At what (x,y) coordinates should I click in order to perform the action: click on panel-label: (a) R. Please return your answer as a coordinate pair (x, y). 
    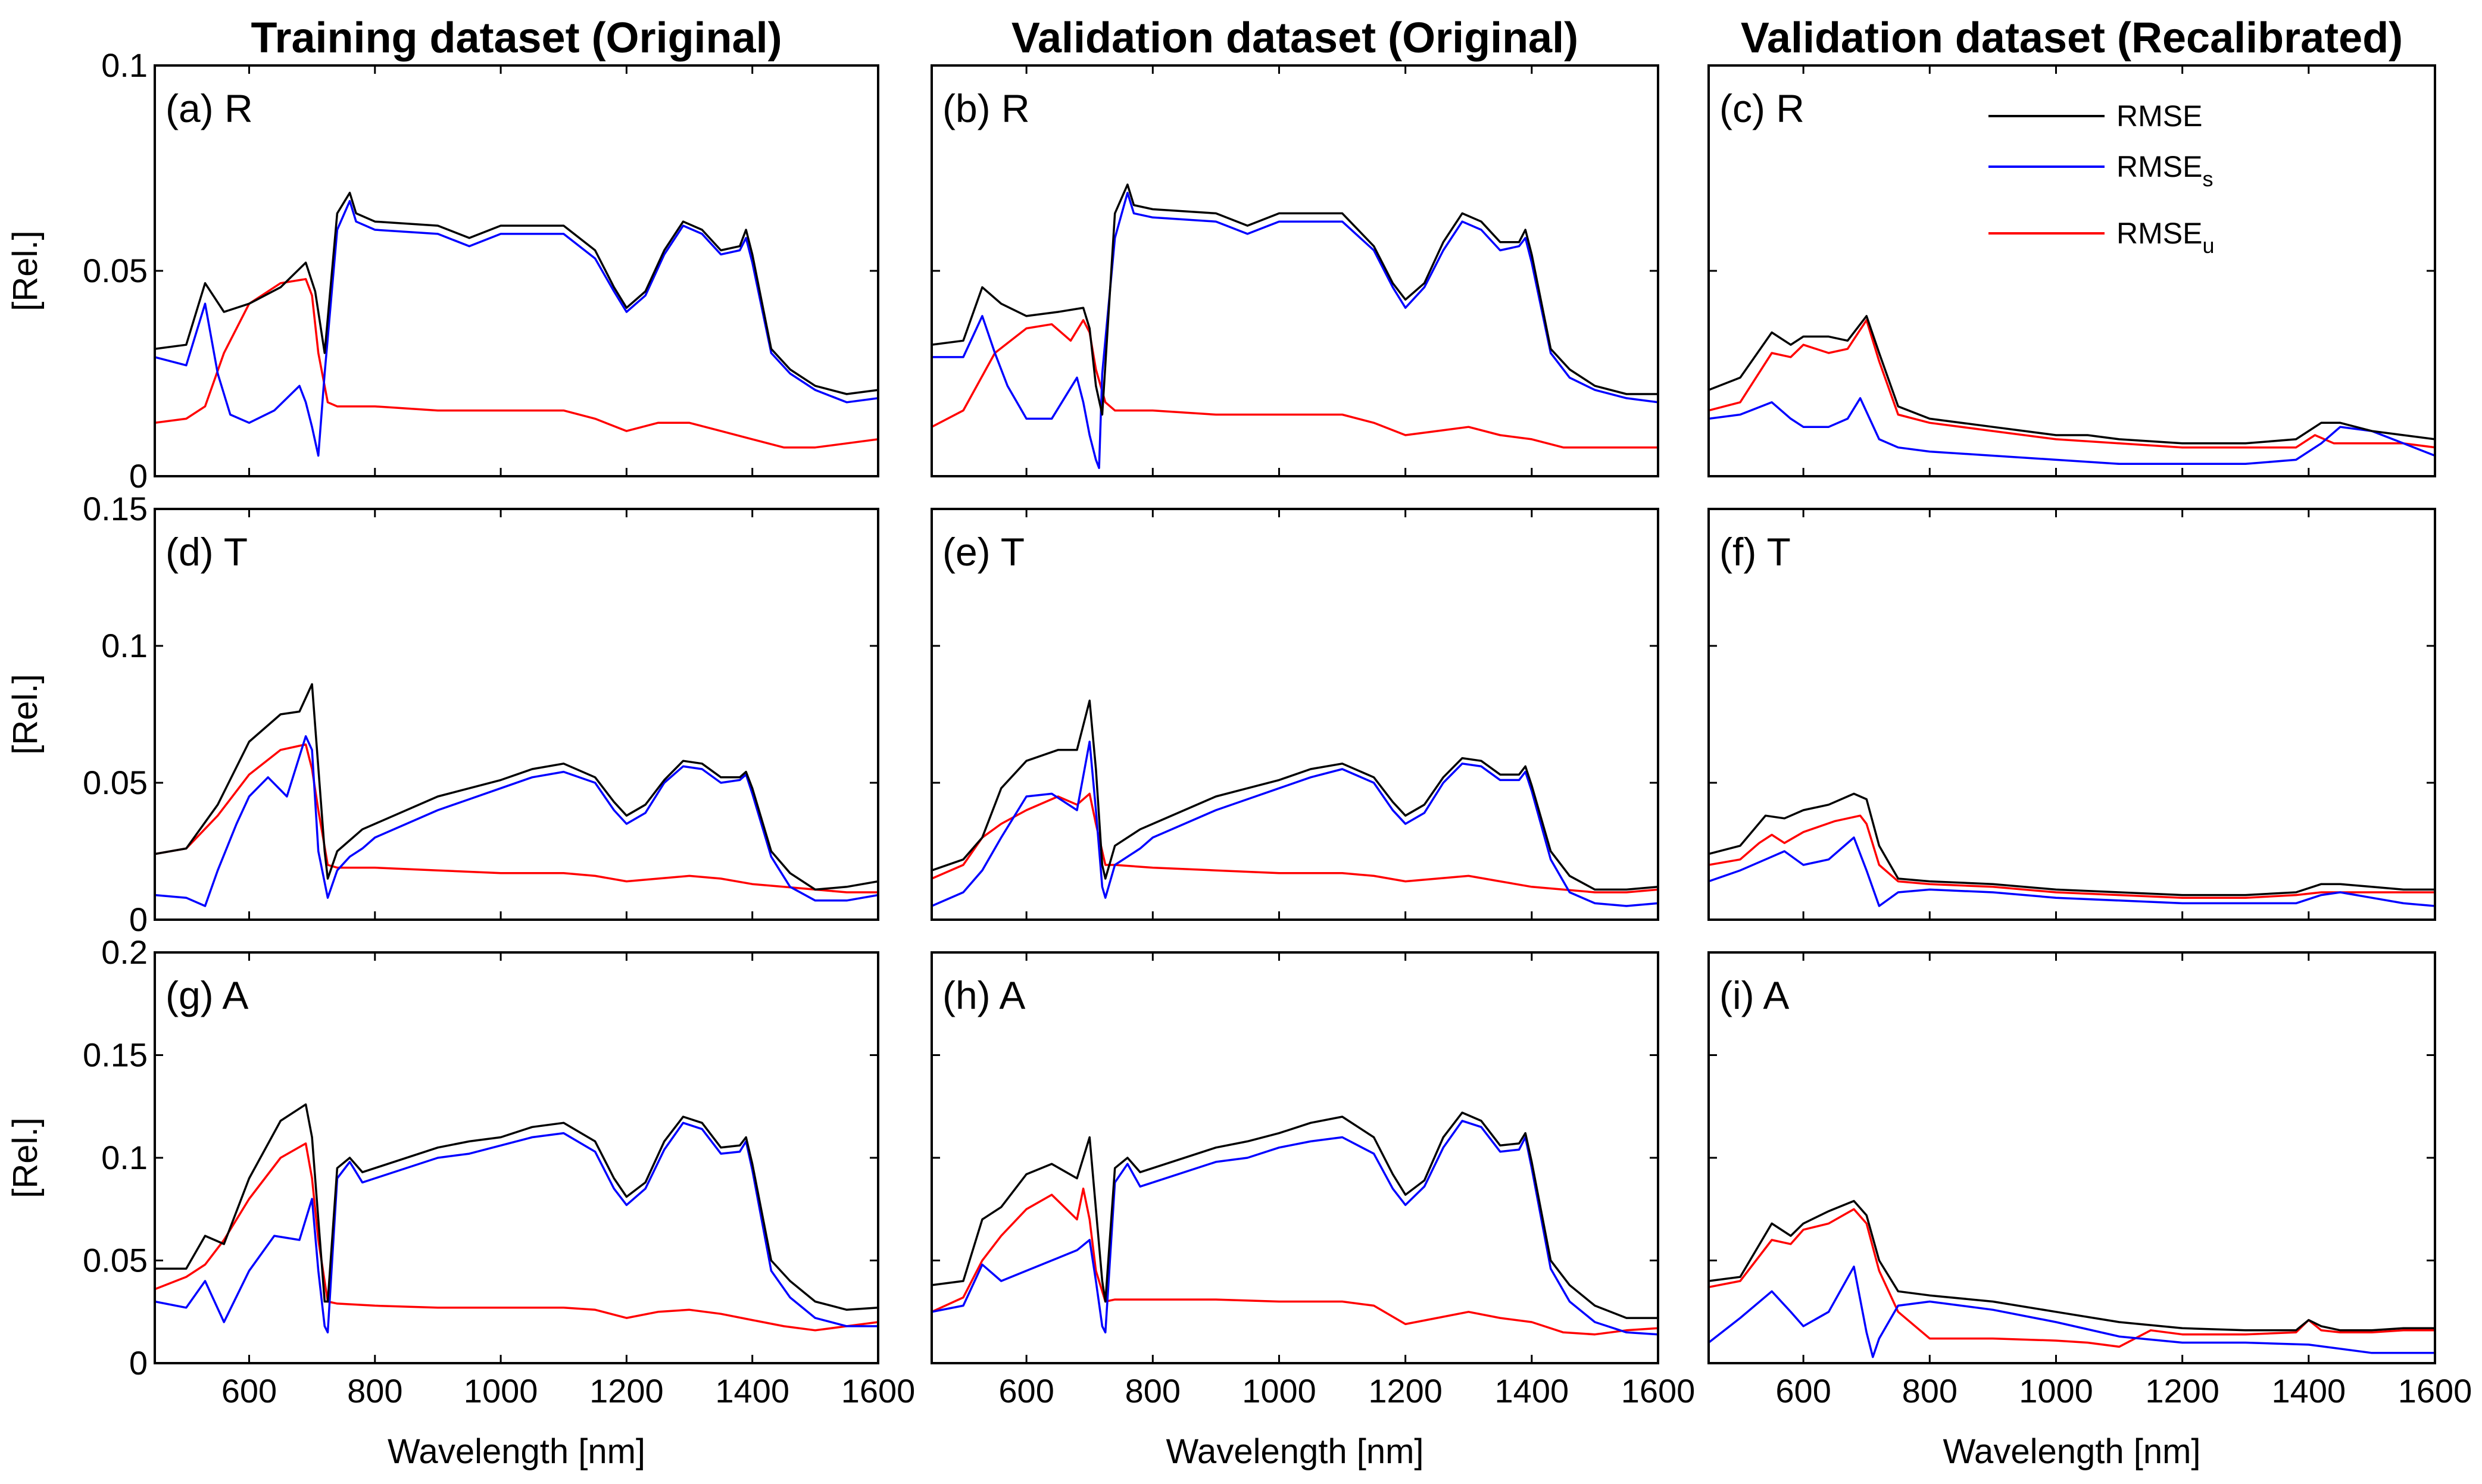
    Looking at the image, I should click on (209, 108).